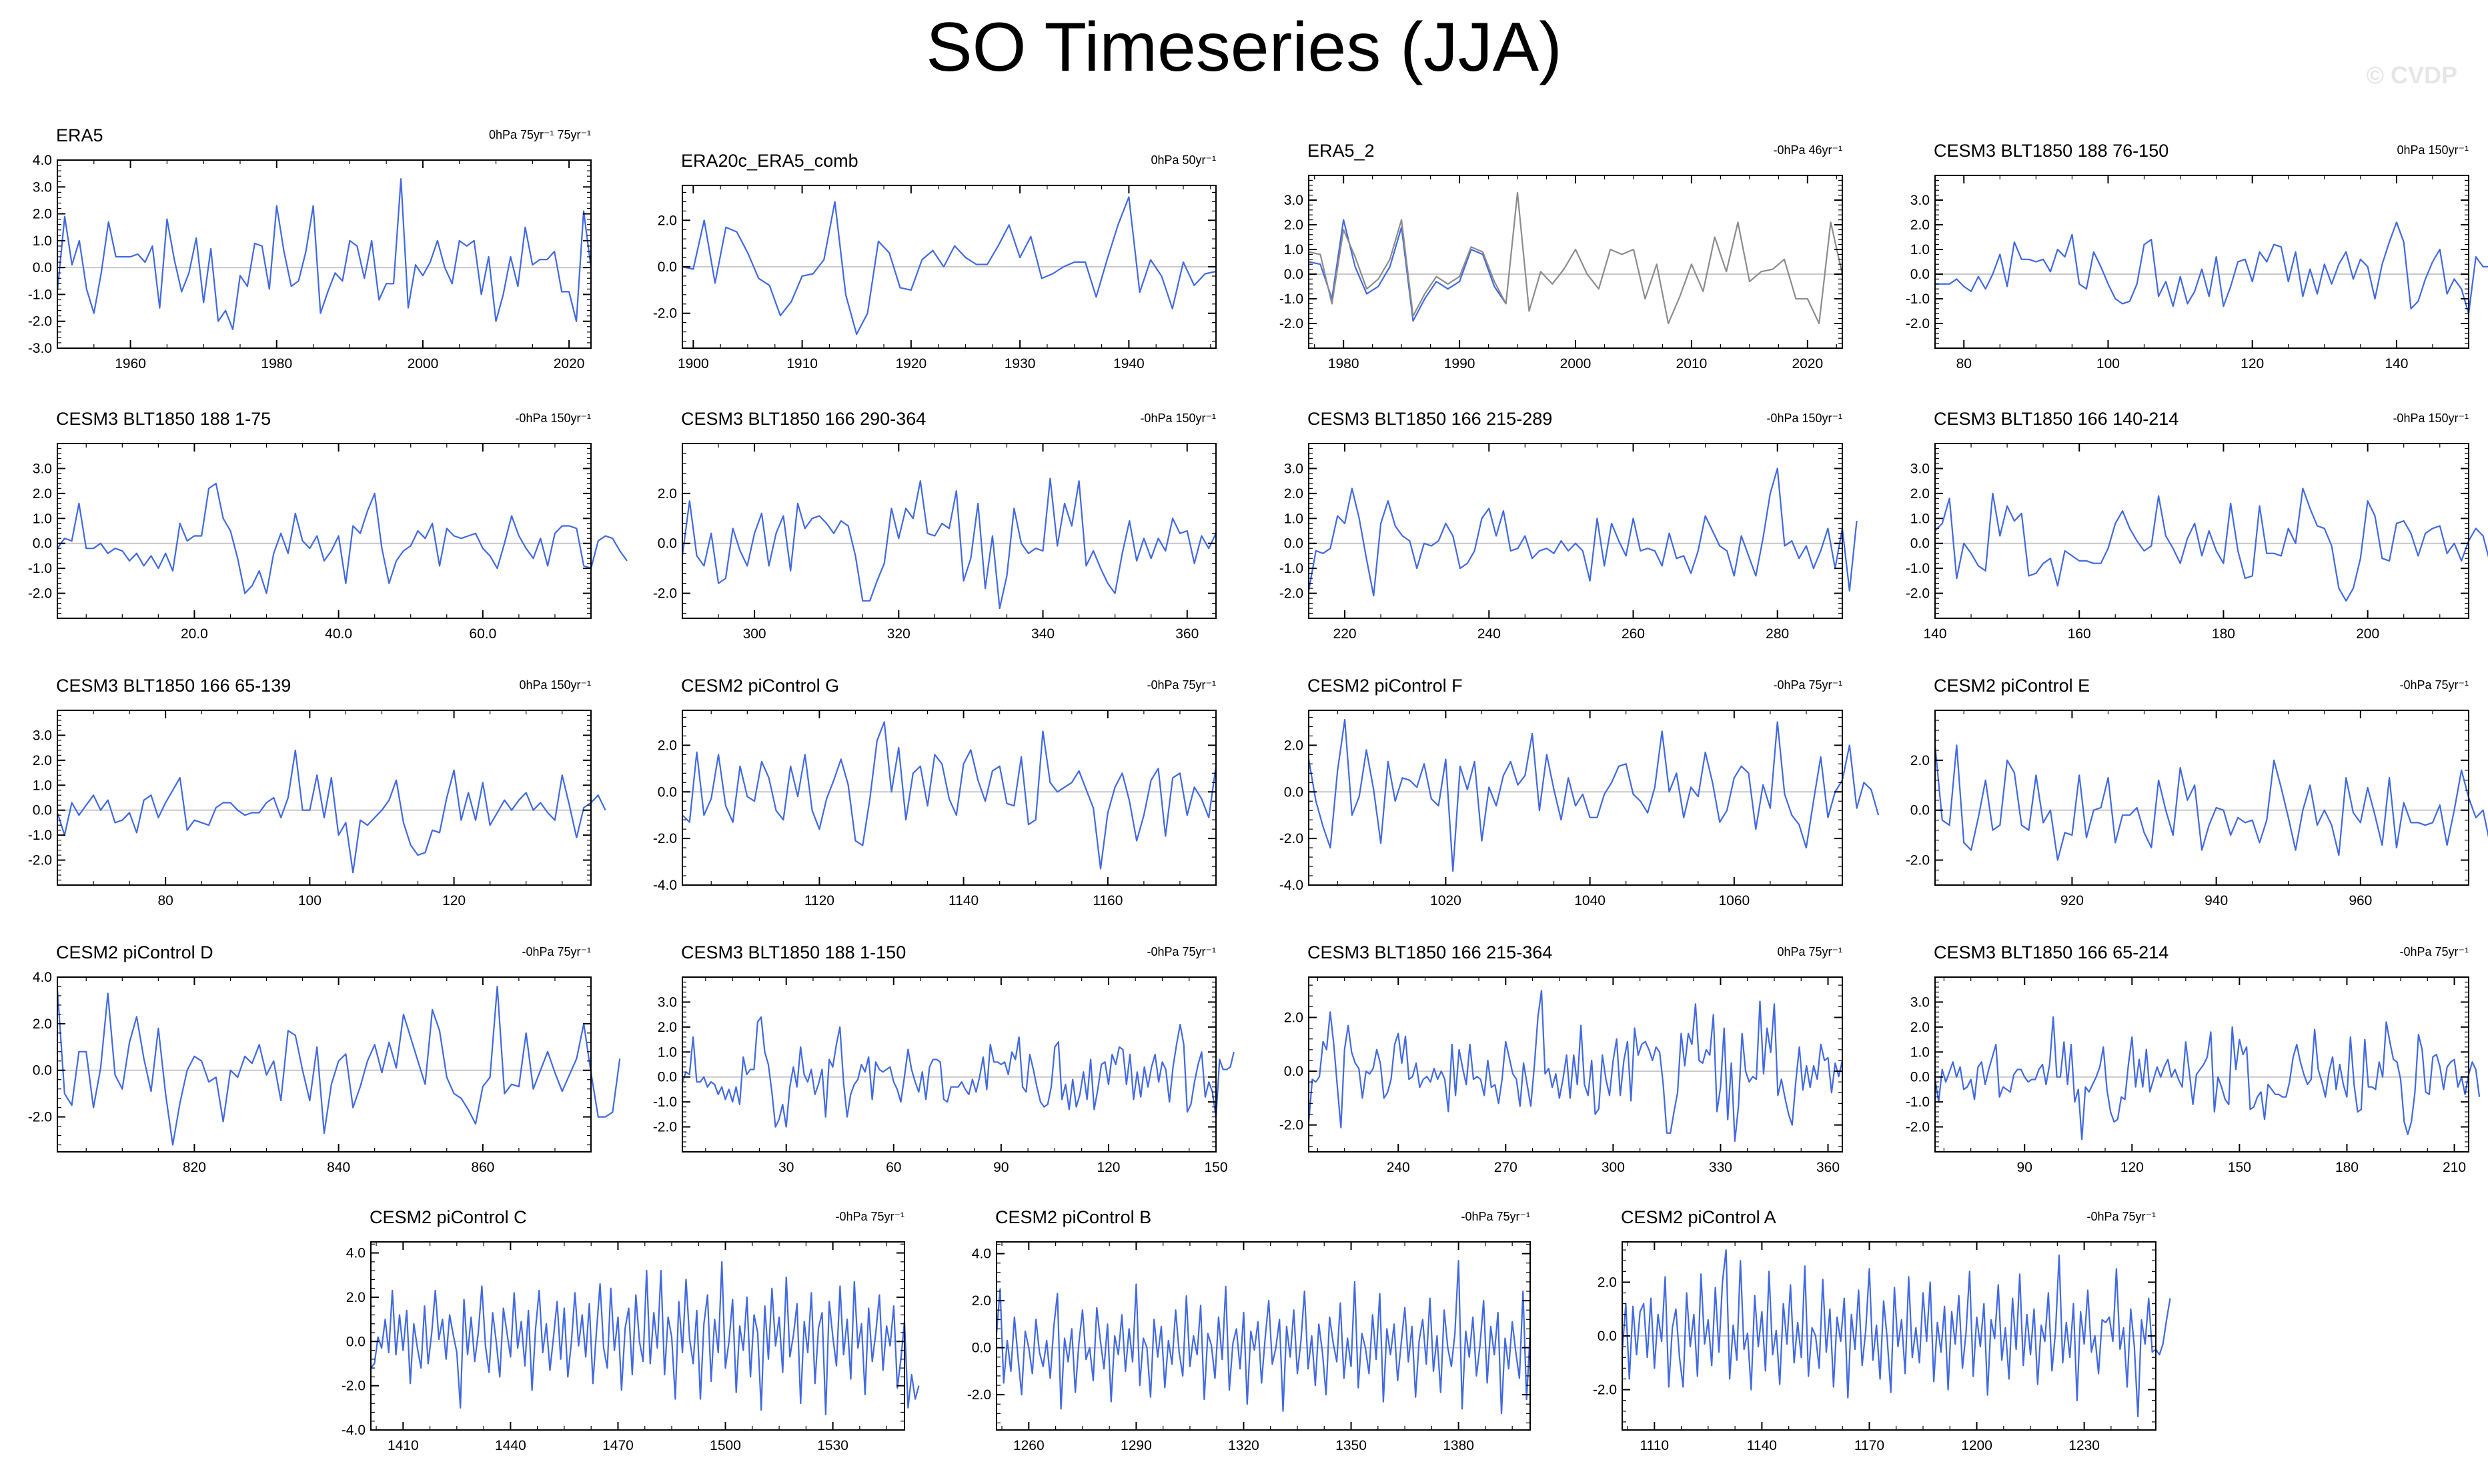  Describe the element at coordinates (802, 364) in the screenshot. I see `x-tick-label: 1910` at that location.